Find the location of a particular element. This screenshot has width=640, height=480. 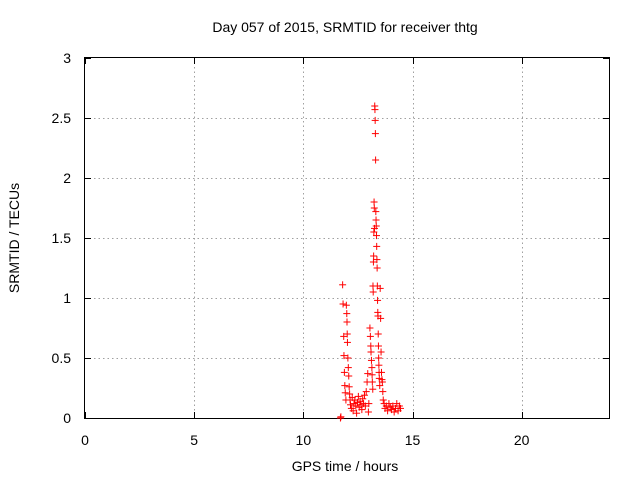

y-tick-label: 3 is located at coordinates (67, 58).